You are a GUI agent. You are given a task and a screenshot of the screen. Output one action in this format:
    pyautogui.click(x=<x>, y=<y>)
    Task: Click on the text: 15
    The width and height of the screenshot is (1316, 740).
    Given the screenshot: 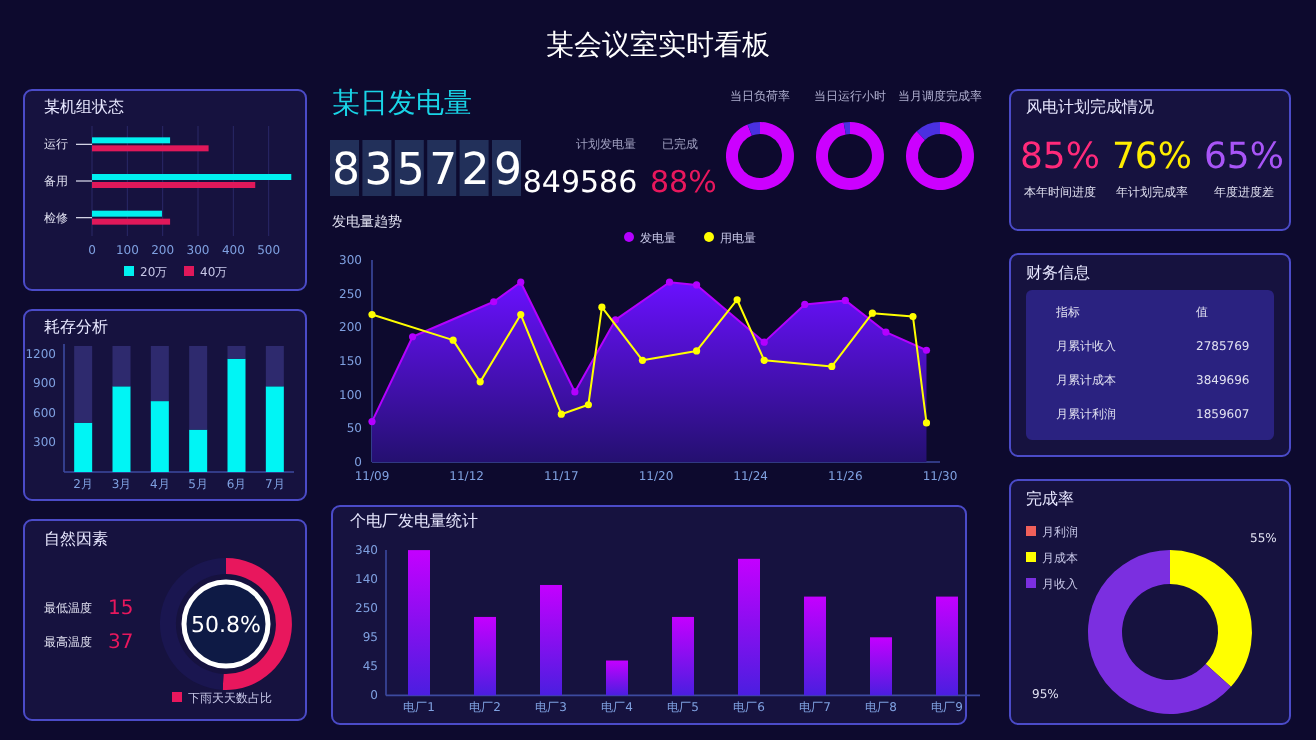 What is the action you would take?
    pyautogui.click(x=121, y=609)
    